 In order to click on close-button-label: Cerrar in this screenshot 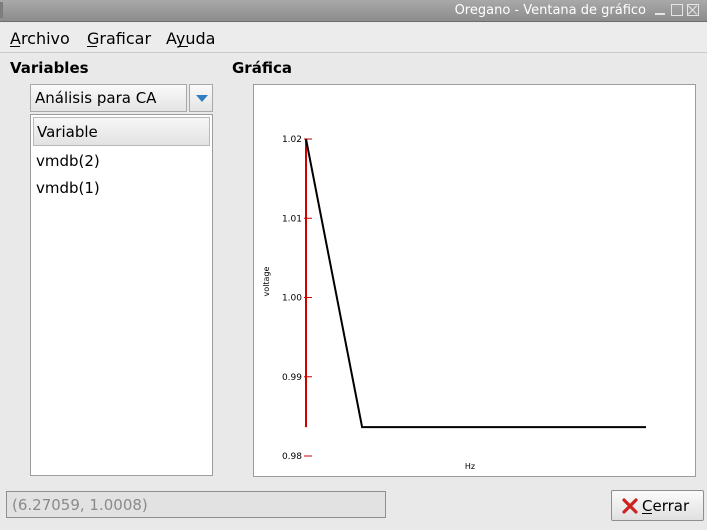, I will do `click(665, 506)`.